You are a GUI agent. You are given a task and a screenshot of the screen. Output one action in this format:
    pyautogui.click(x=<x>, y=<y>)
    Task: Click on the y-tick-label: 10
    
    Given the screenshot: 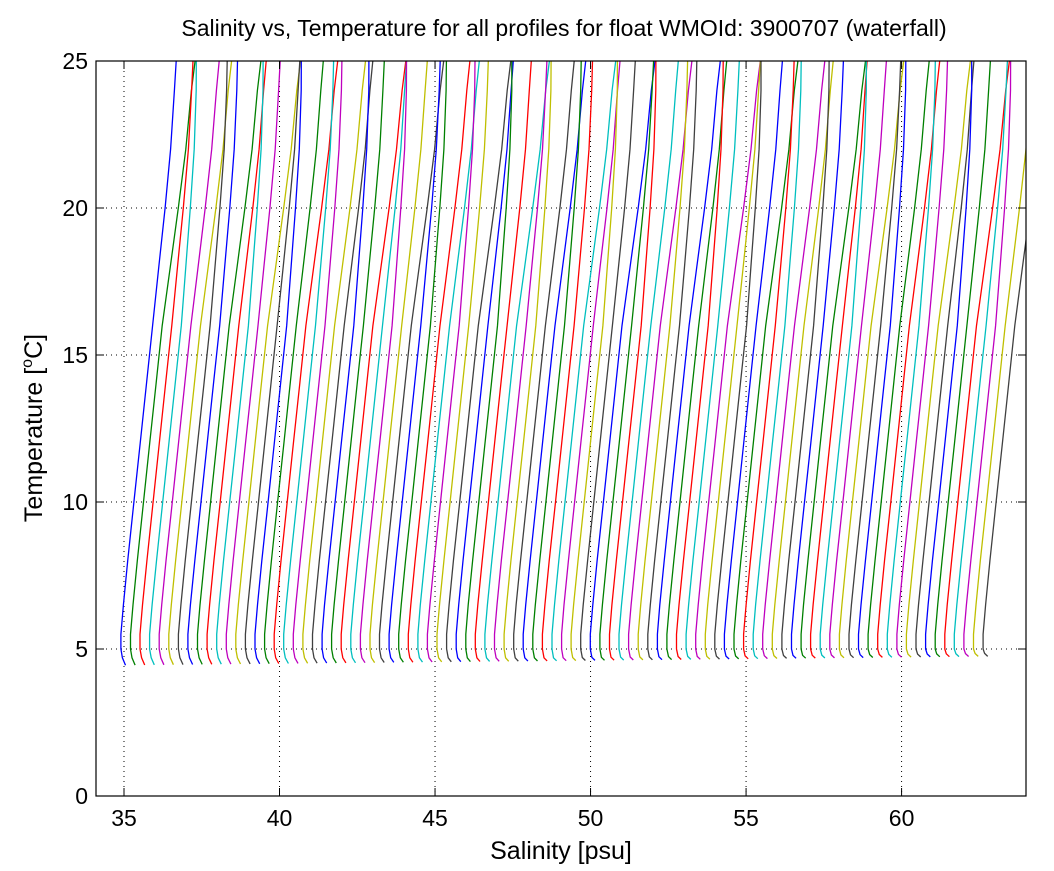 What is the action you would take?
    pyautogui.click(x=75, y=502)
    